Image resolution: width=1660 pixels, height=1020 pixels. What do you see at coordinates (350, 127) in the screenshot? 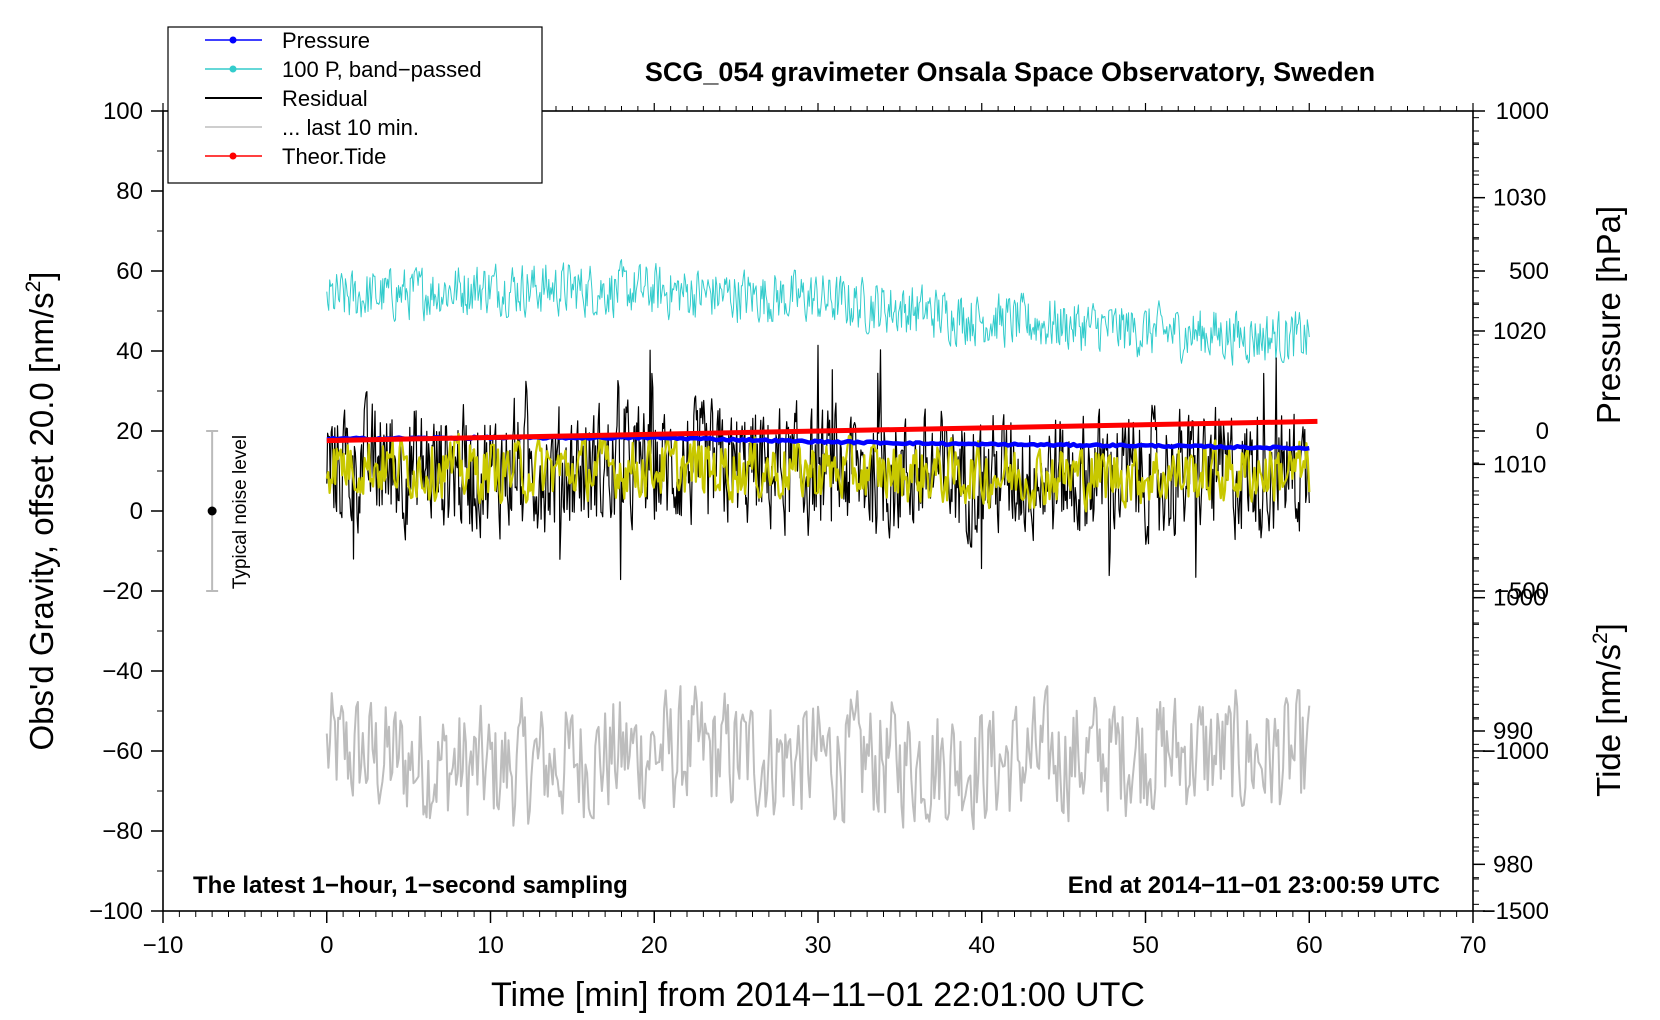
I see `legend-label: ... last 10 min.` at bounding box center [350, 127].